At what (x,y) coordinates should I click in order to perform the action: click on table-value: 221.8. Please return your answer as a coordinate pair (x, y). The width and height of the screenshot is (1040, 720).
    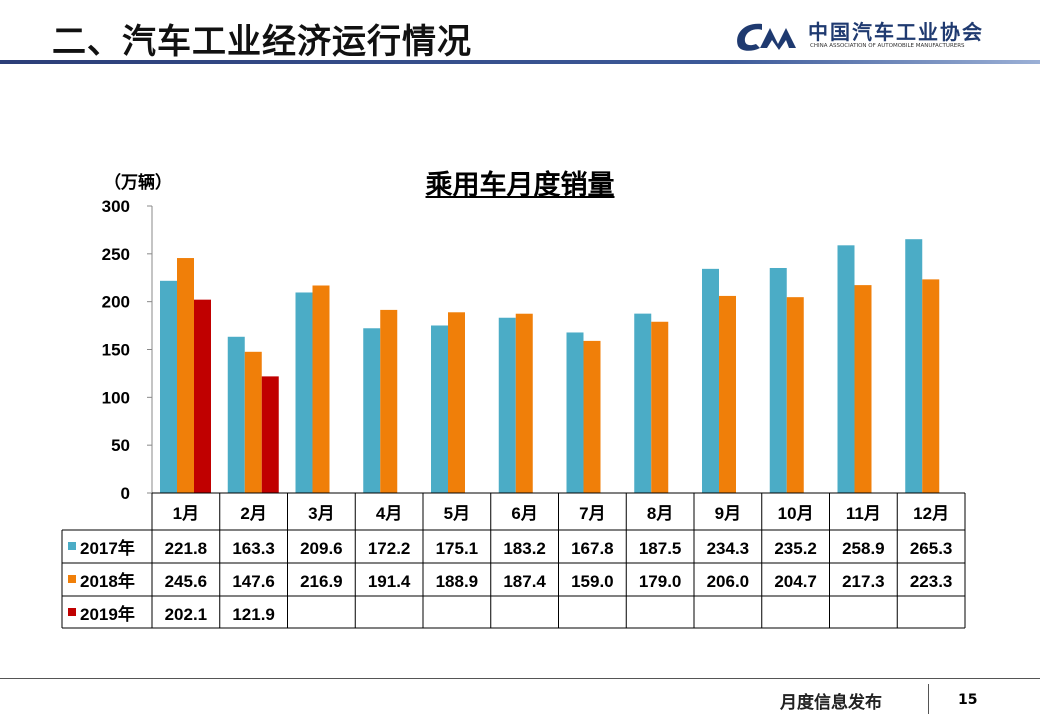
    Looking at the image, I should click on (186, 548).